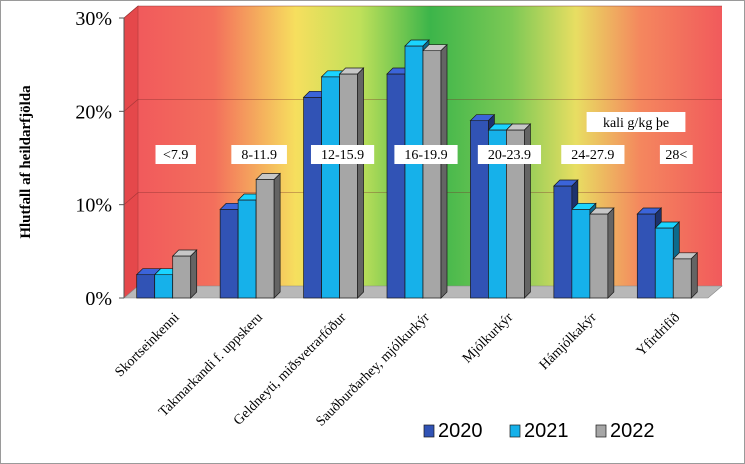  I want to click on range-label-3: 16-19.9, so click(426, 154).